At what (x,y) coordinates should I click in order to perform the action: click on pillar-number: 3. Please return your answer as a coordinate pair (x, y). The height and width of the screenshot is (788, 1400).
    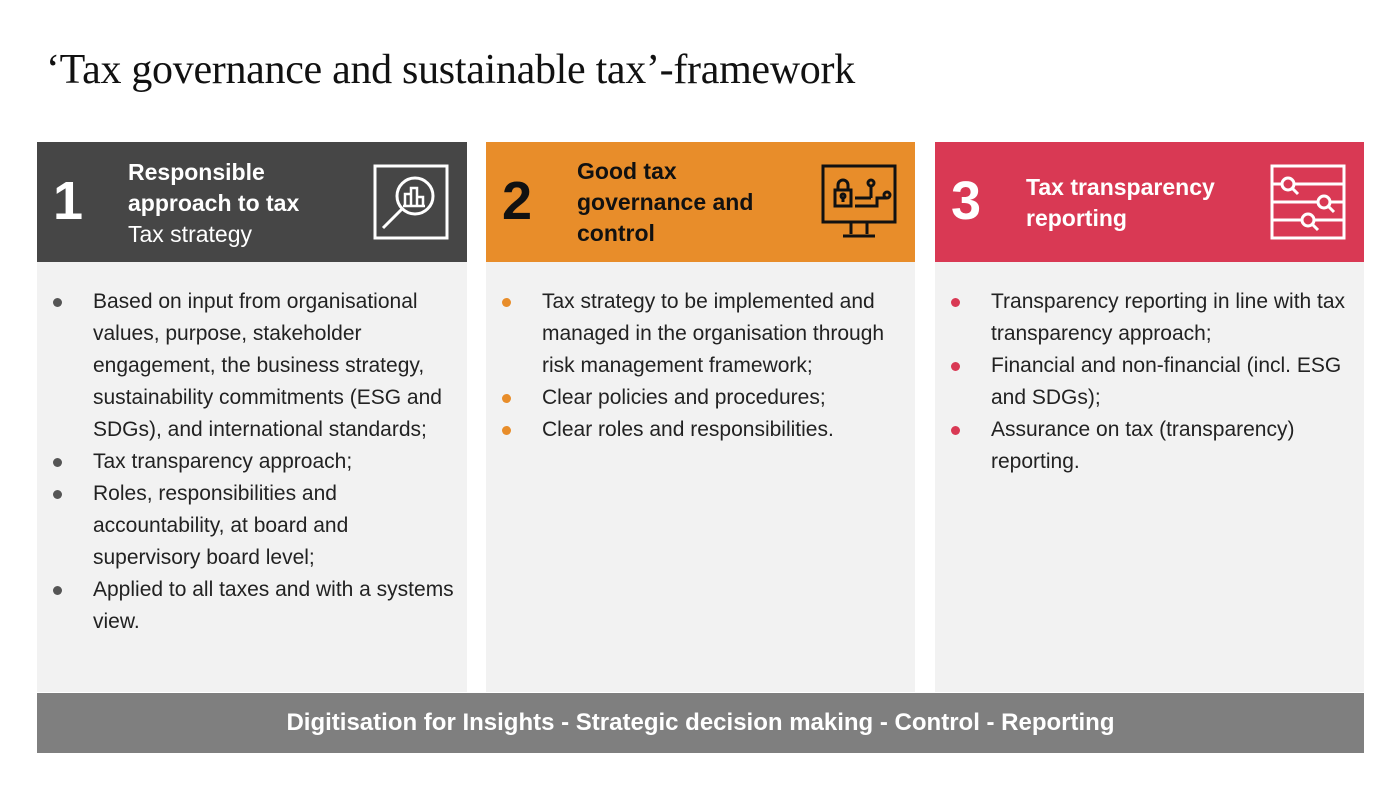
    Looking at the image, I should click on (966, 201).